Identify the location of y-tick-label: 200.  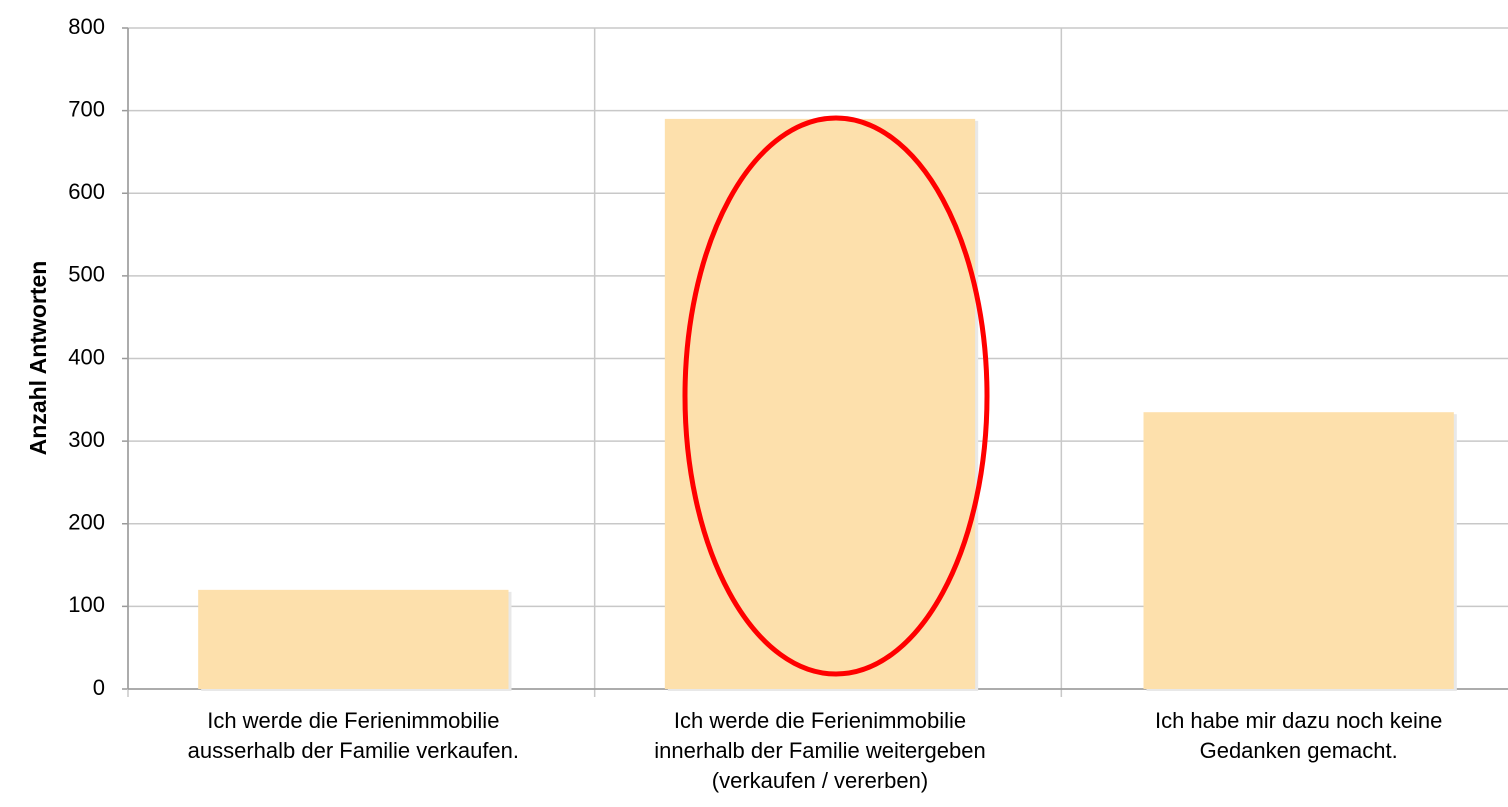
(86, 522).